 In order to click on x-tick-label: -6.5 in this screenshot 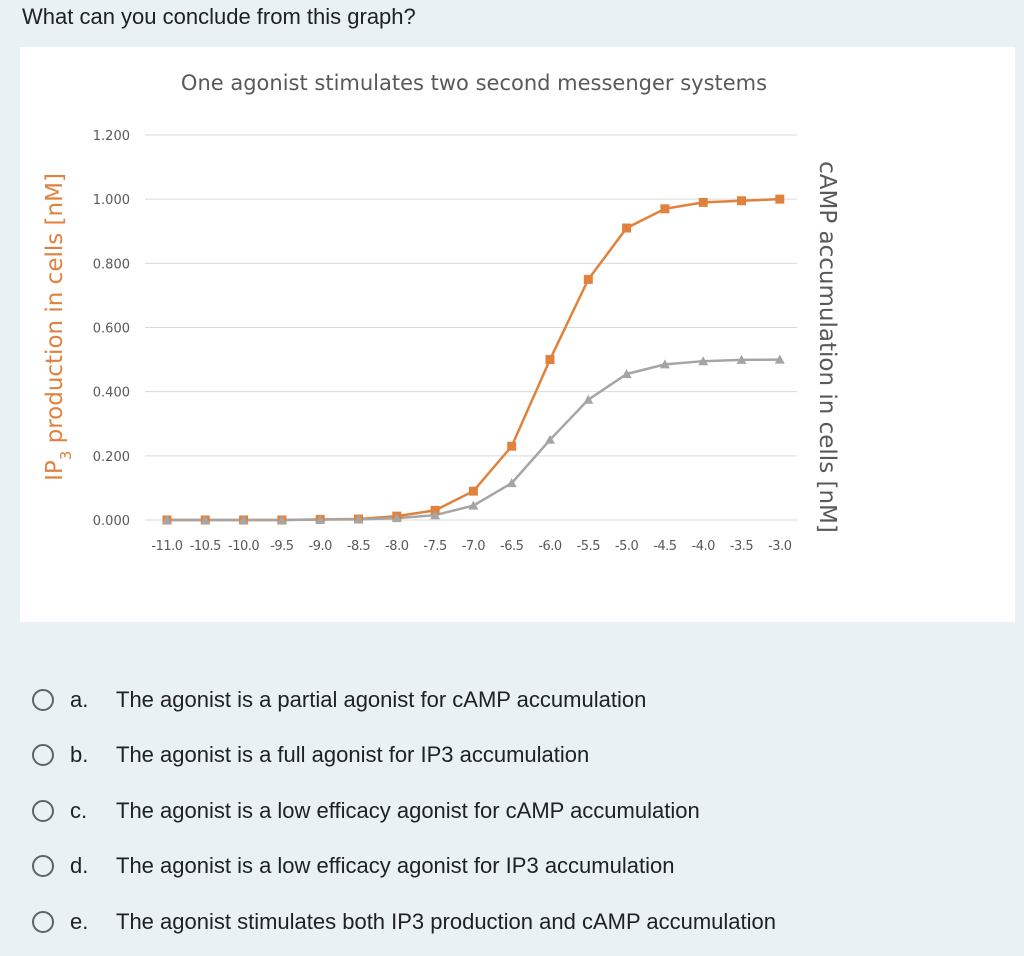, I will do `click(512, 546)`.